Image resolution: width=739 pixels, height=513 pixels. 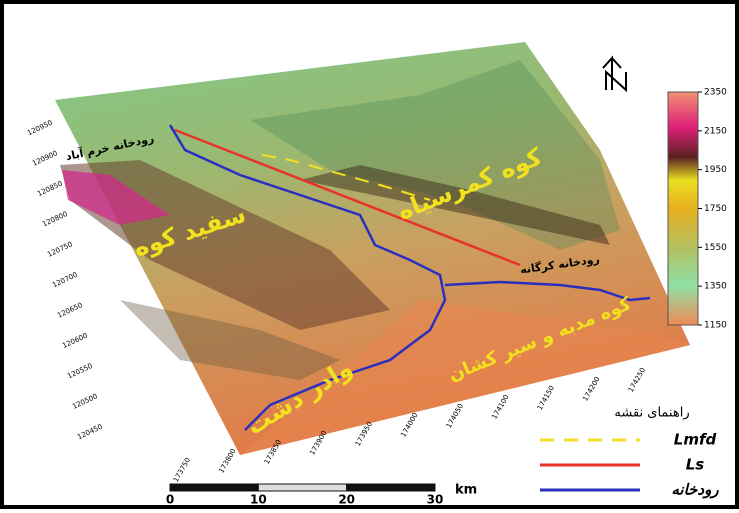 What do you see at coordinates (258, 500) in the screenshot?
I see `scale-label: 10` at bounding box center [258, 500].